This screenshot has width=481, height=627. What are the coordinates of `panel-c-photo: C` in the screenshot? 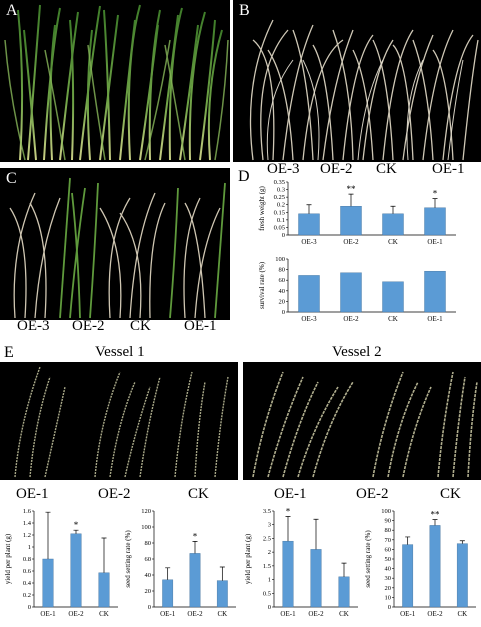 It's located at (115, 244).